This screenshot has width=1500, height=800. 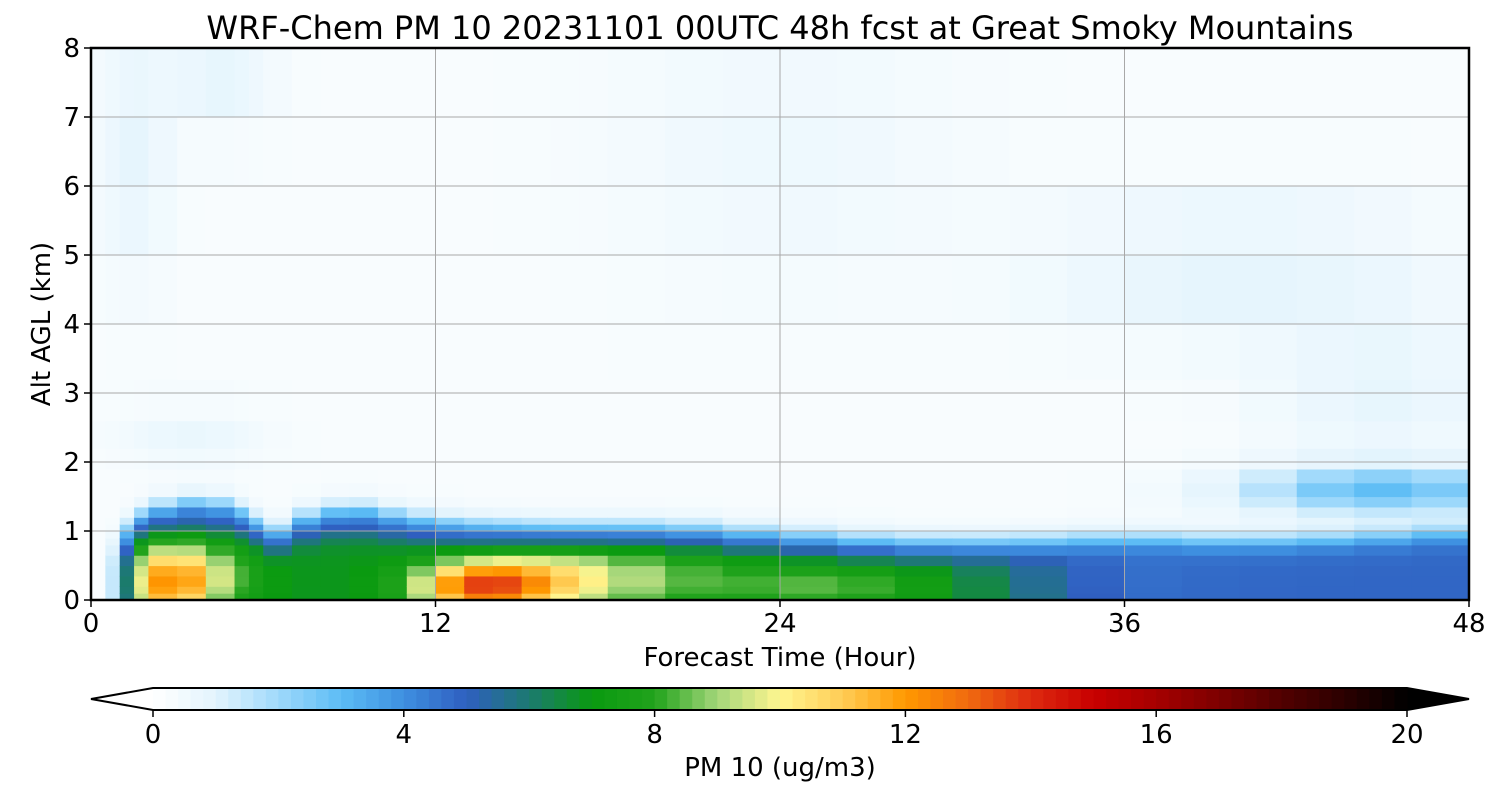 What do you see at coordinates (71, 532) in the screenshot?
I see `y-tick-label: 1` at bounding box center [71, 532].